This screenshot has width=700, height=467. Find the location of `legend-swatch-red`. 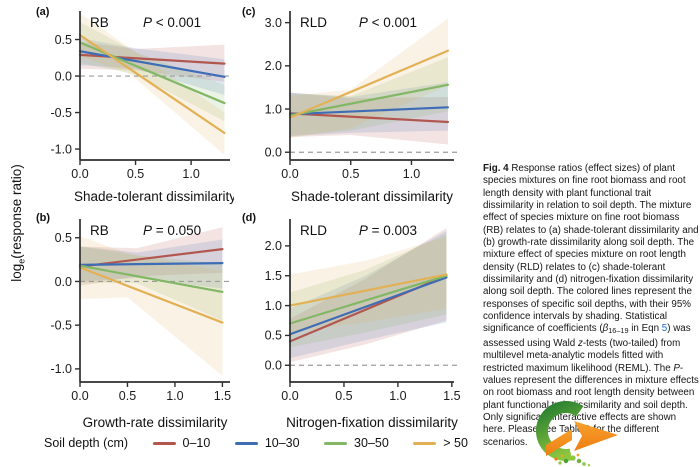

legend-swatch-red is located at coordinates (164, 443).